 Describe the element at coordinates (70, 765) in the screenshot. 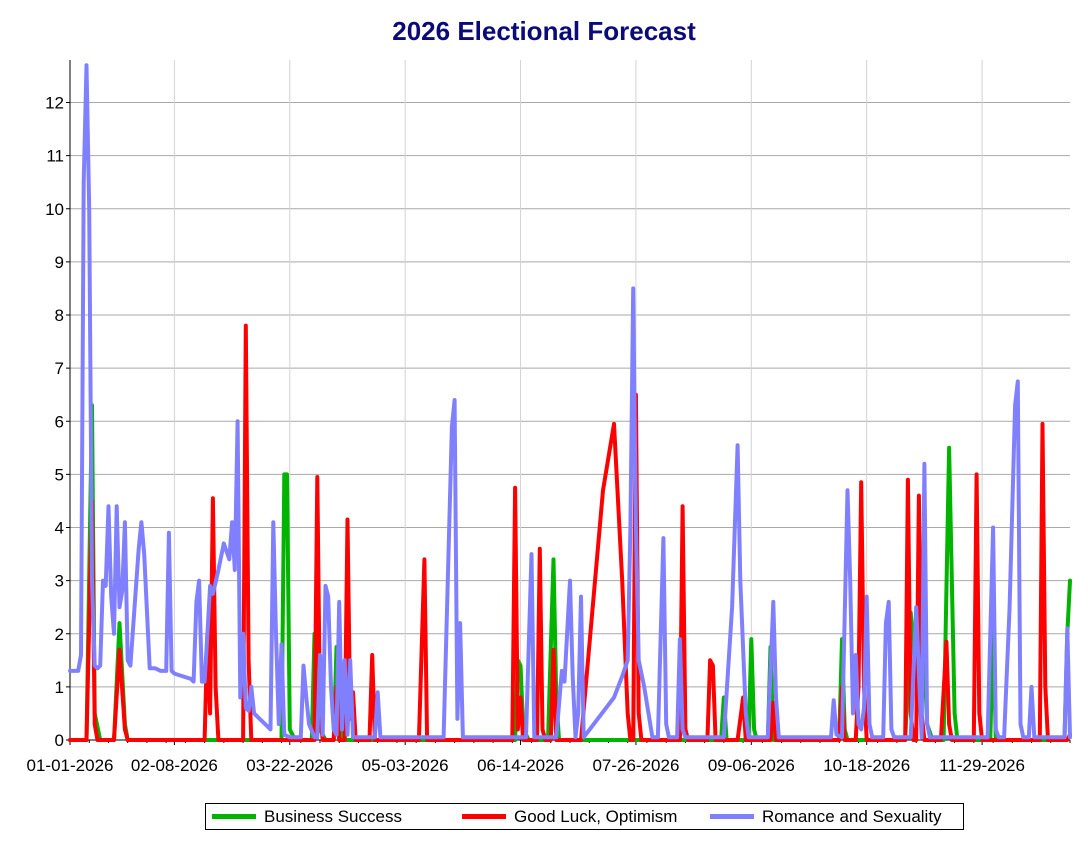

I see `x-tick-label: 01-01-2026` at that location.